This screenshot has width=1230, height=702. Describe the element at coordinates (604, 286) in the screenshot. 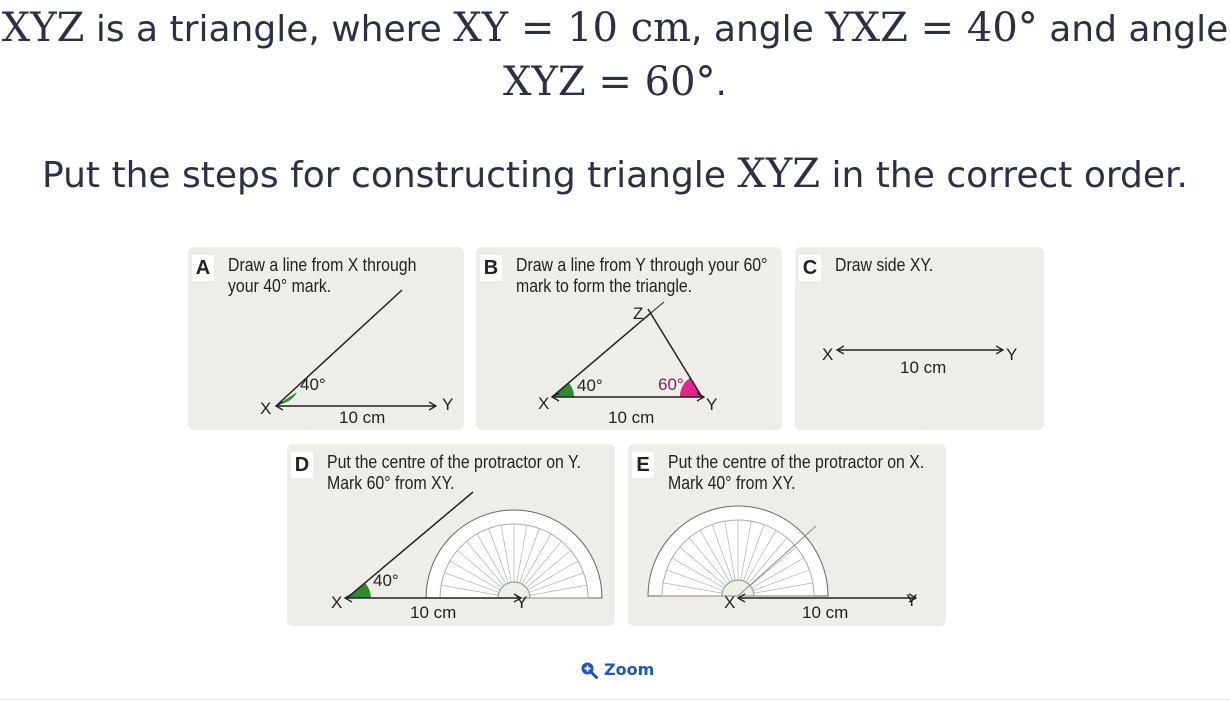

I see `card-b-line2: mark to form the triangle.` at that location.